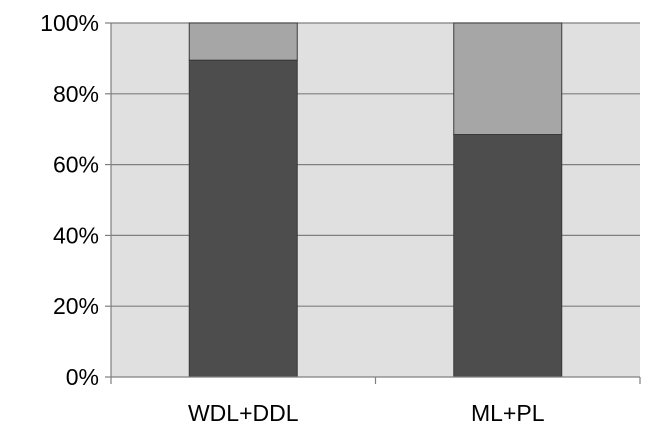 This screenshot has width=646, height=435. What do you see at coordinates (366, 413) in the screenshot?
I see `x-category-labels: WDL+DDL ML+PL` at bounding box center [366, 413].